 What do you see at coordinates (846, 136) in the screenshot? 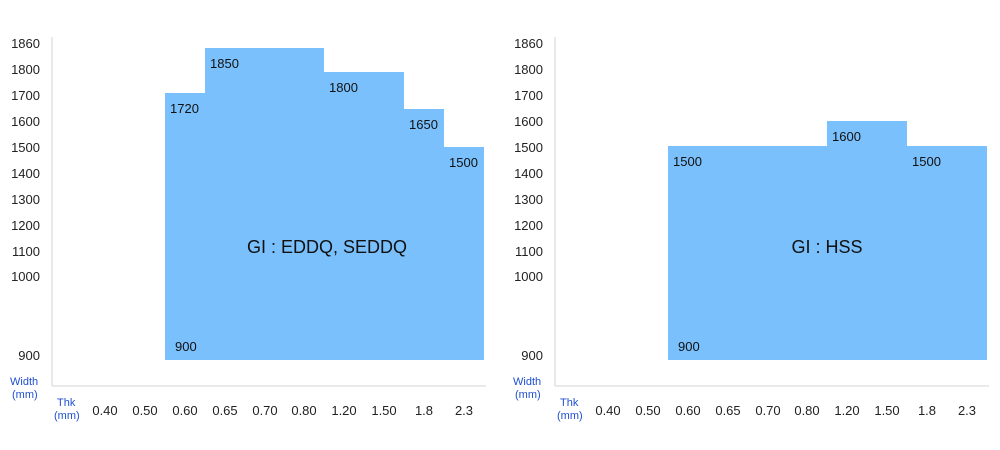
I see `data-label: 1600` at bounding box center [846, 136].